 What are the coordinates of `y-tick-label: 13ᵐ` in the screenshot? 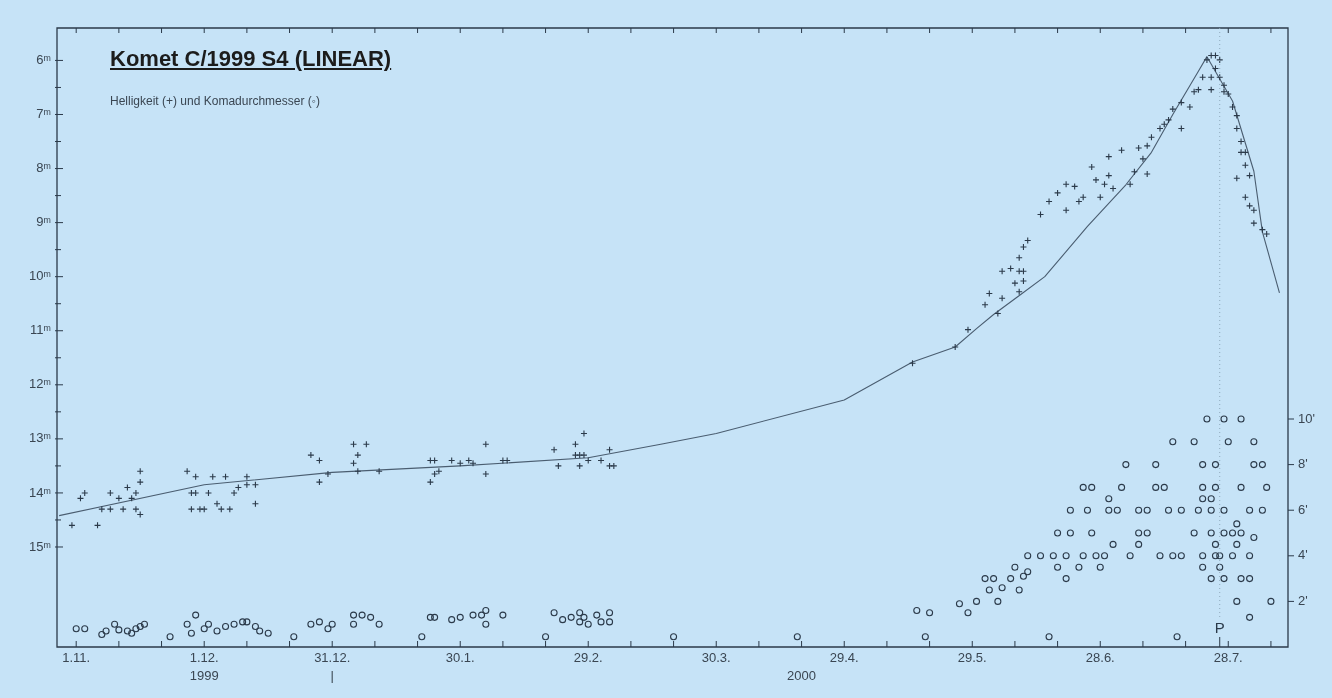 It's located at (40, 438).